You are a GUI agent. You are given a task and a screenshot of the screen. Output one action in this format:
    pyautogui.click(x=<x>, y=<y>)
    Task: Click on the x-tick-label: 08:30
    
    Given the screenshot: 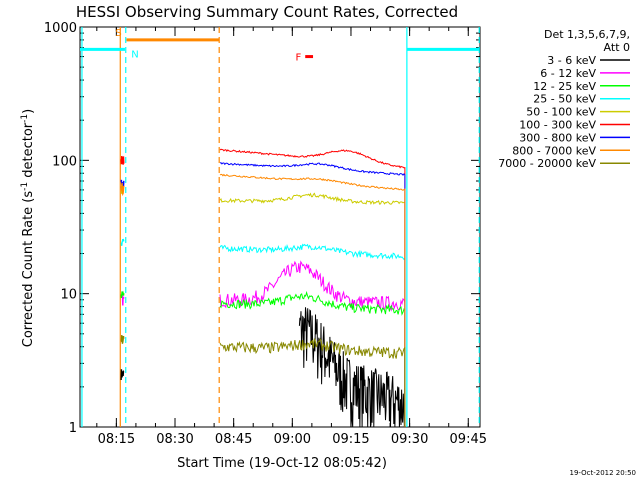 What is the action you would take?
    pyautogui.click(x=174, y=439)
    